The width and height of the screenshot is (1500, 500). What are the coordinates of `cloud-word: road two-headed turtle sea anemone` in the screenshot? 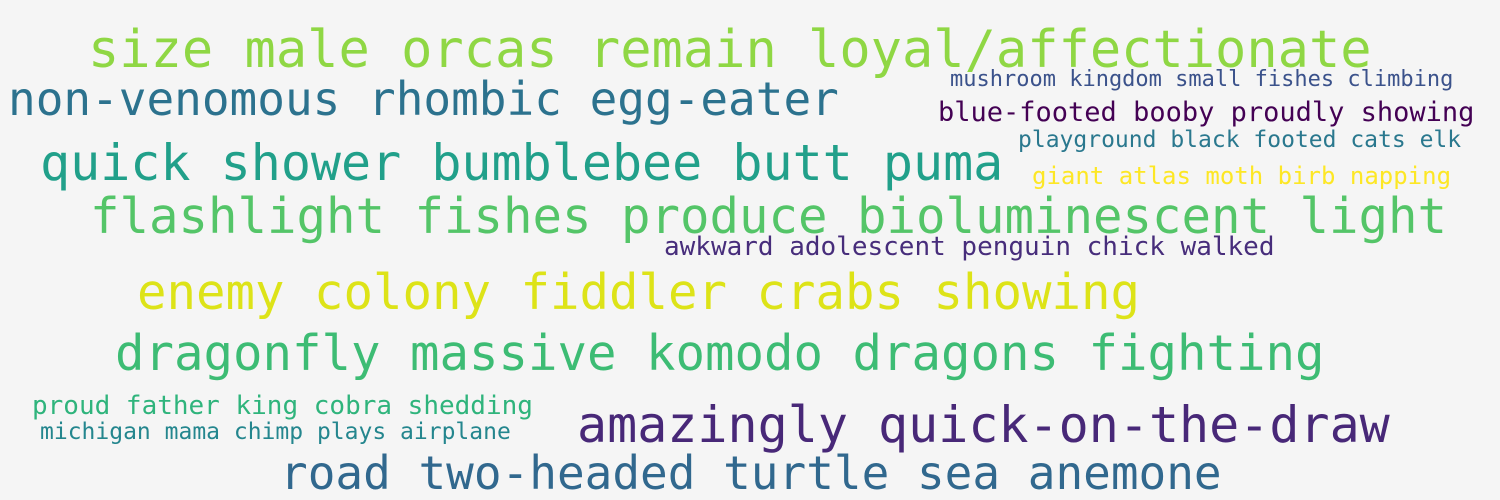 It's located at (751, 473).